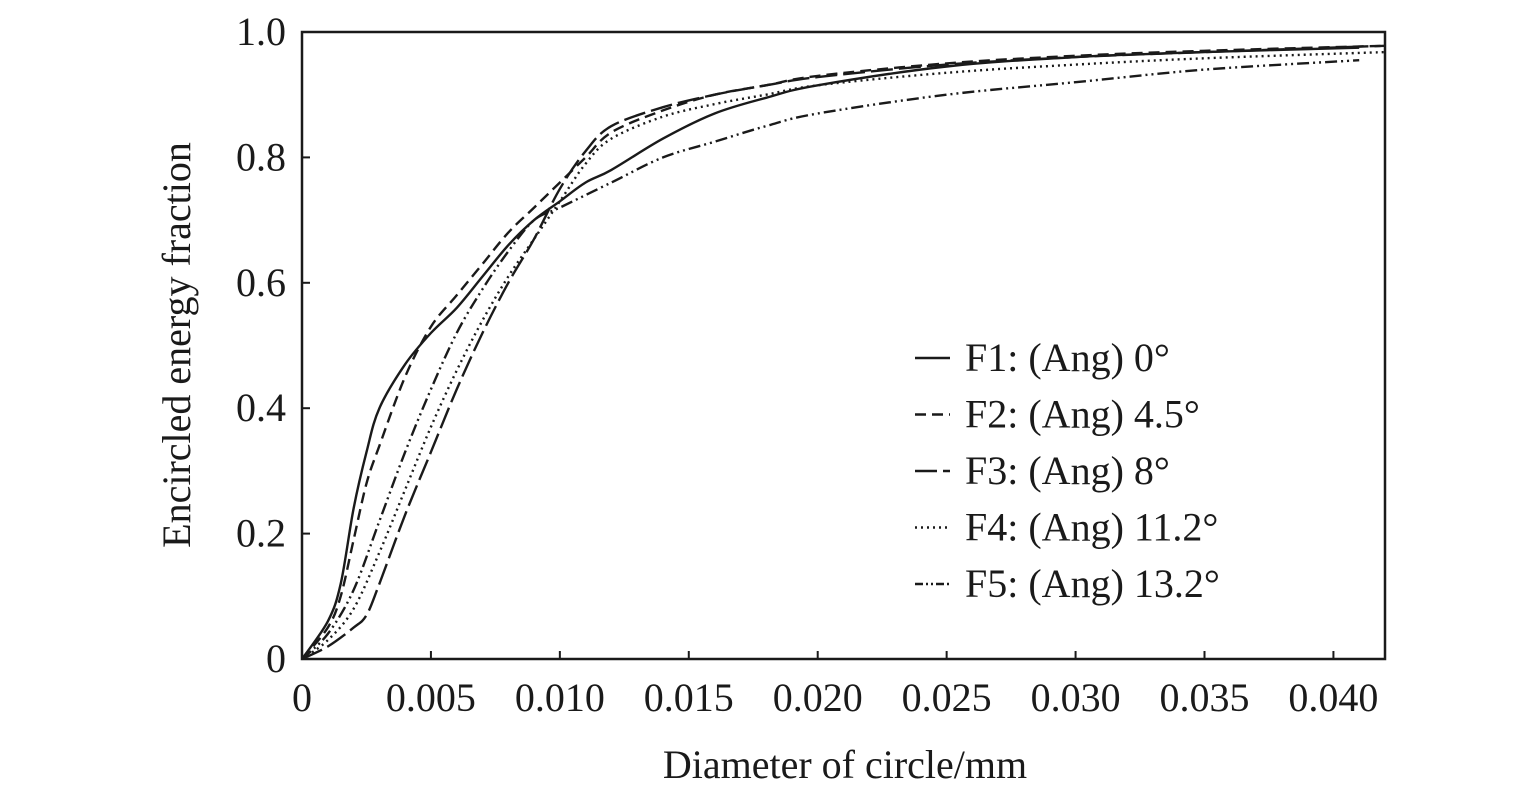 Image resolution: width=1535 pixels, height=798 pixels. I want to click on legend-label-f3: F3: (Ang) 8°, so click(1067, 470).